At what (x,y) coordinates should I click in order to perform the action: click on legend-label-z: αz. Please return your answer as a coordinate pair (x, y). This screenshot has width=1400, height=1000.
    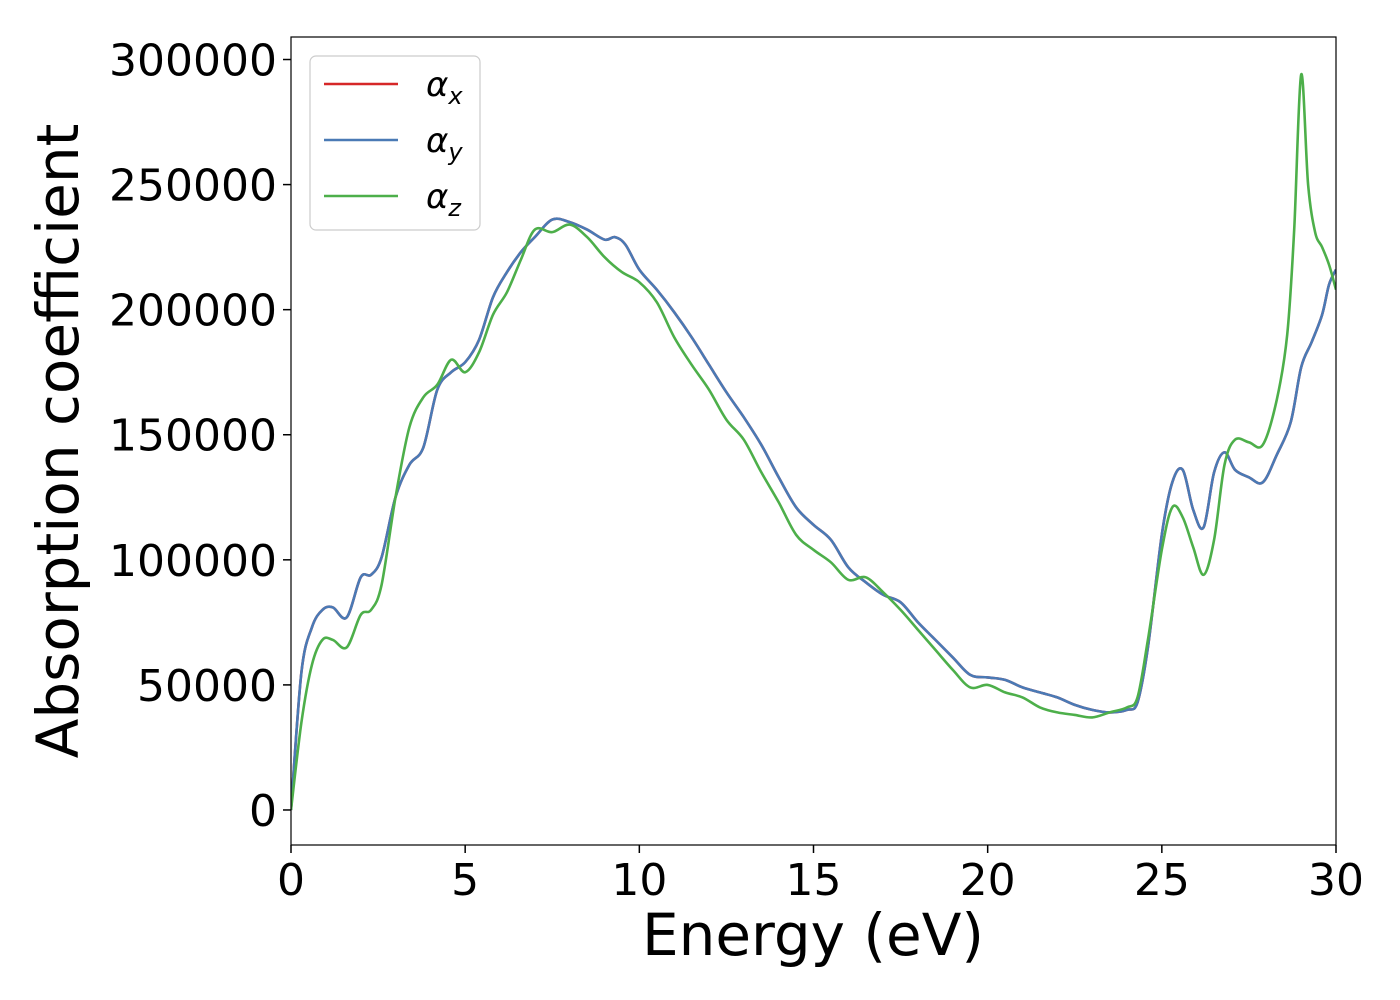
    Looking at the image, I should click on (444, 199).